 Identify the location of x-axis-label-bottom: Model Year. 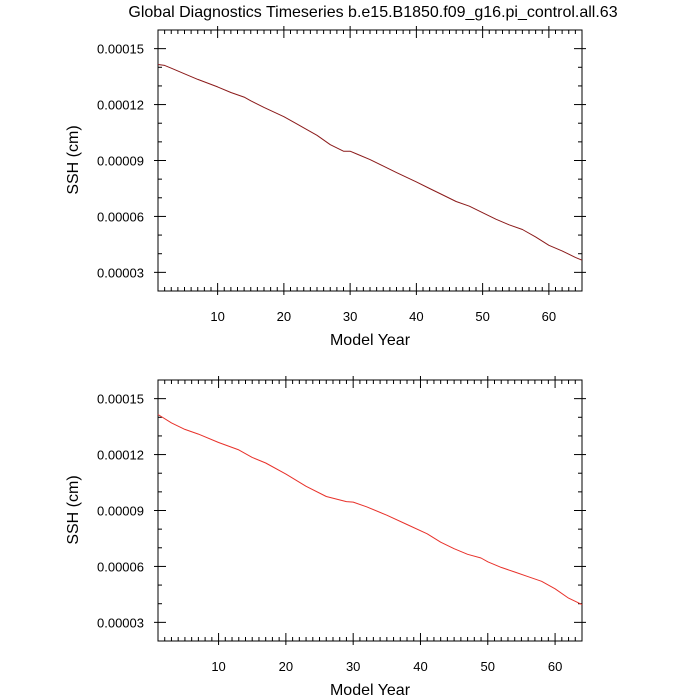
(370, 690).